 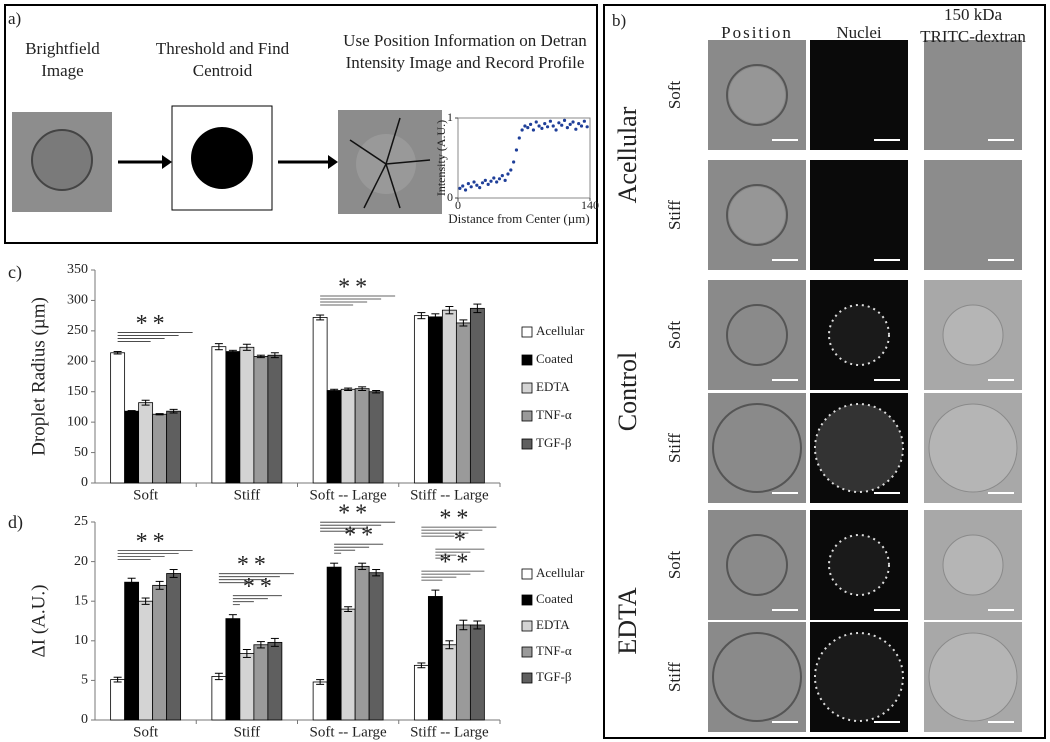 What do you see at coordinates (390, 163) in the screenshot?
I see `profile-lines` at bounding box center [390, 163].